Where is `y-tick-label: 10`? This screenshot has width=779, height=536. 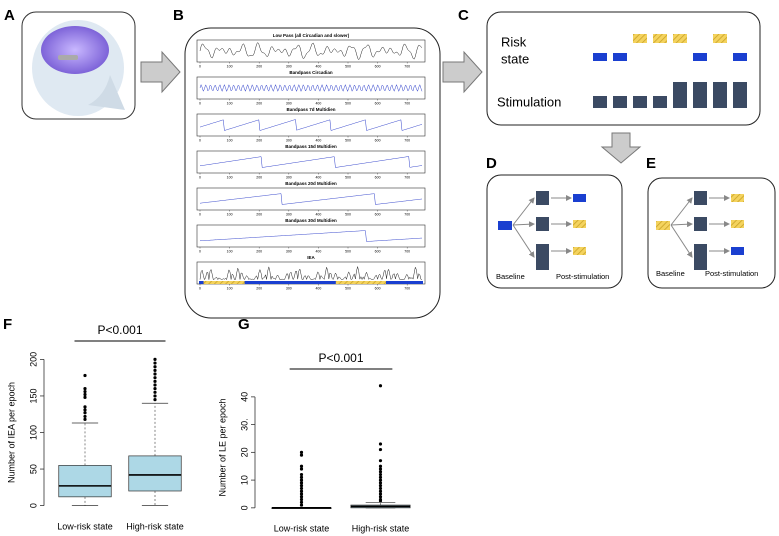 y-tick-label: 10 is located at coordinates (244, 480).